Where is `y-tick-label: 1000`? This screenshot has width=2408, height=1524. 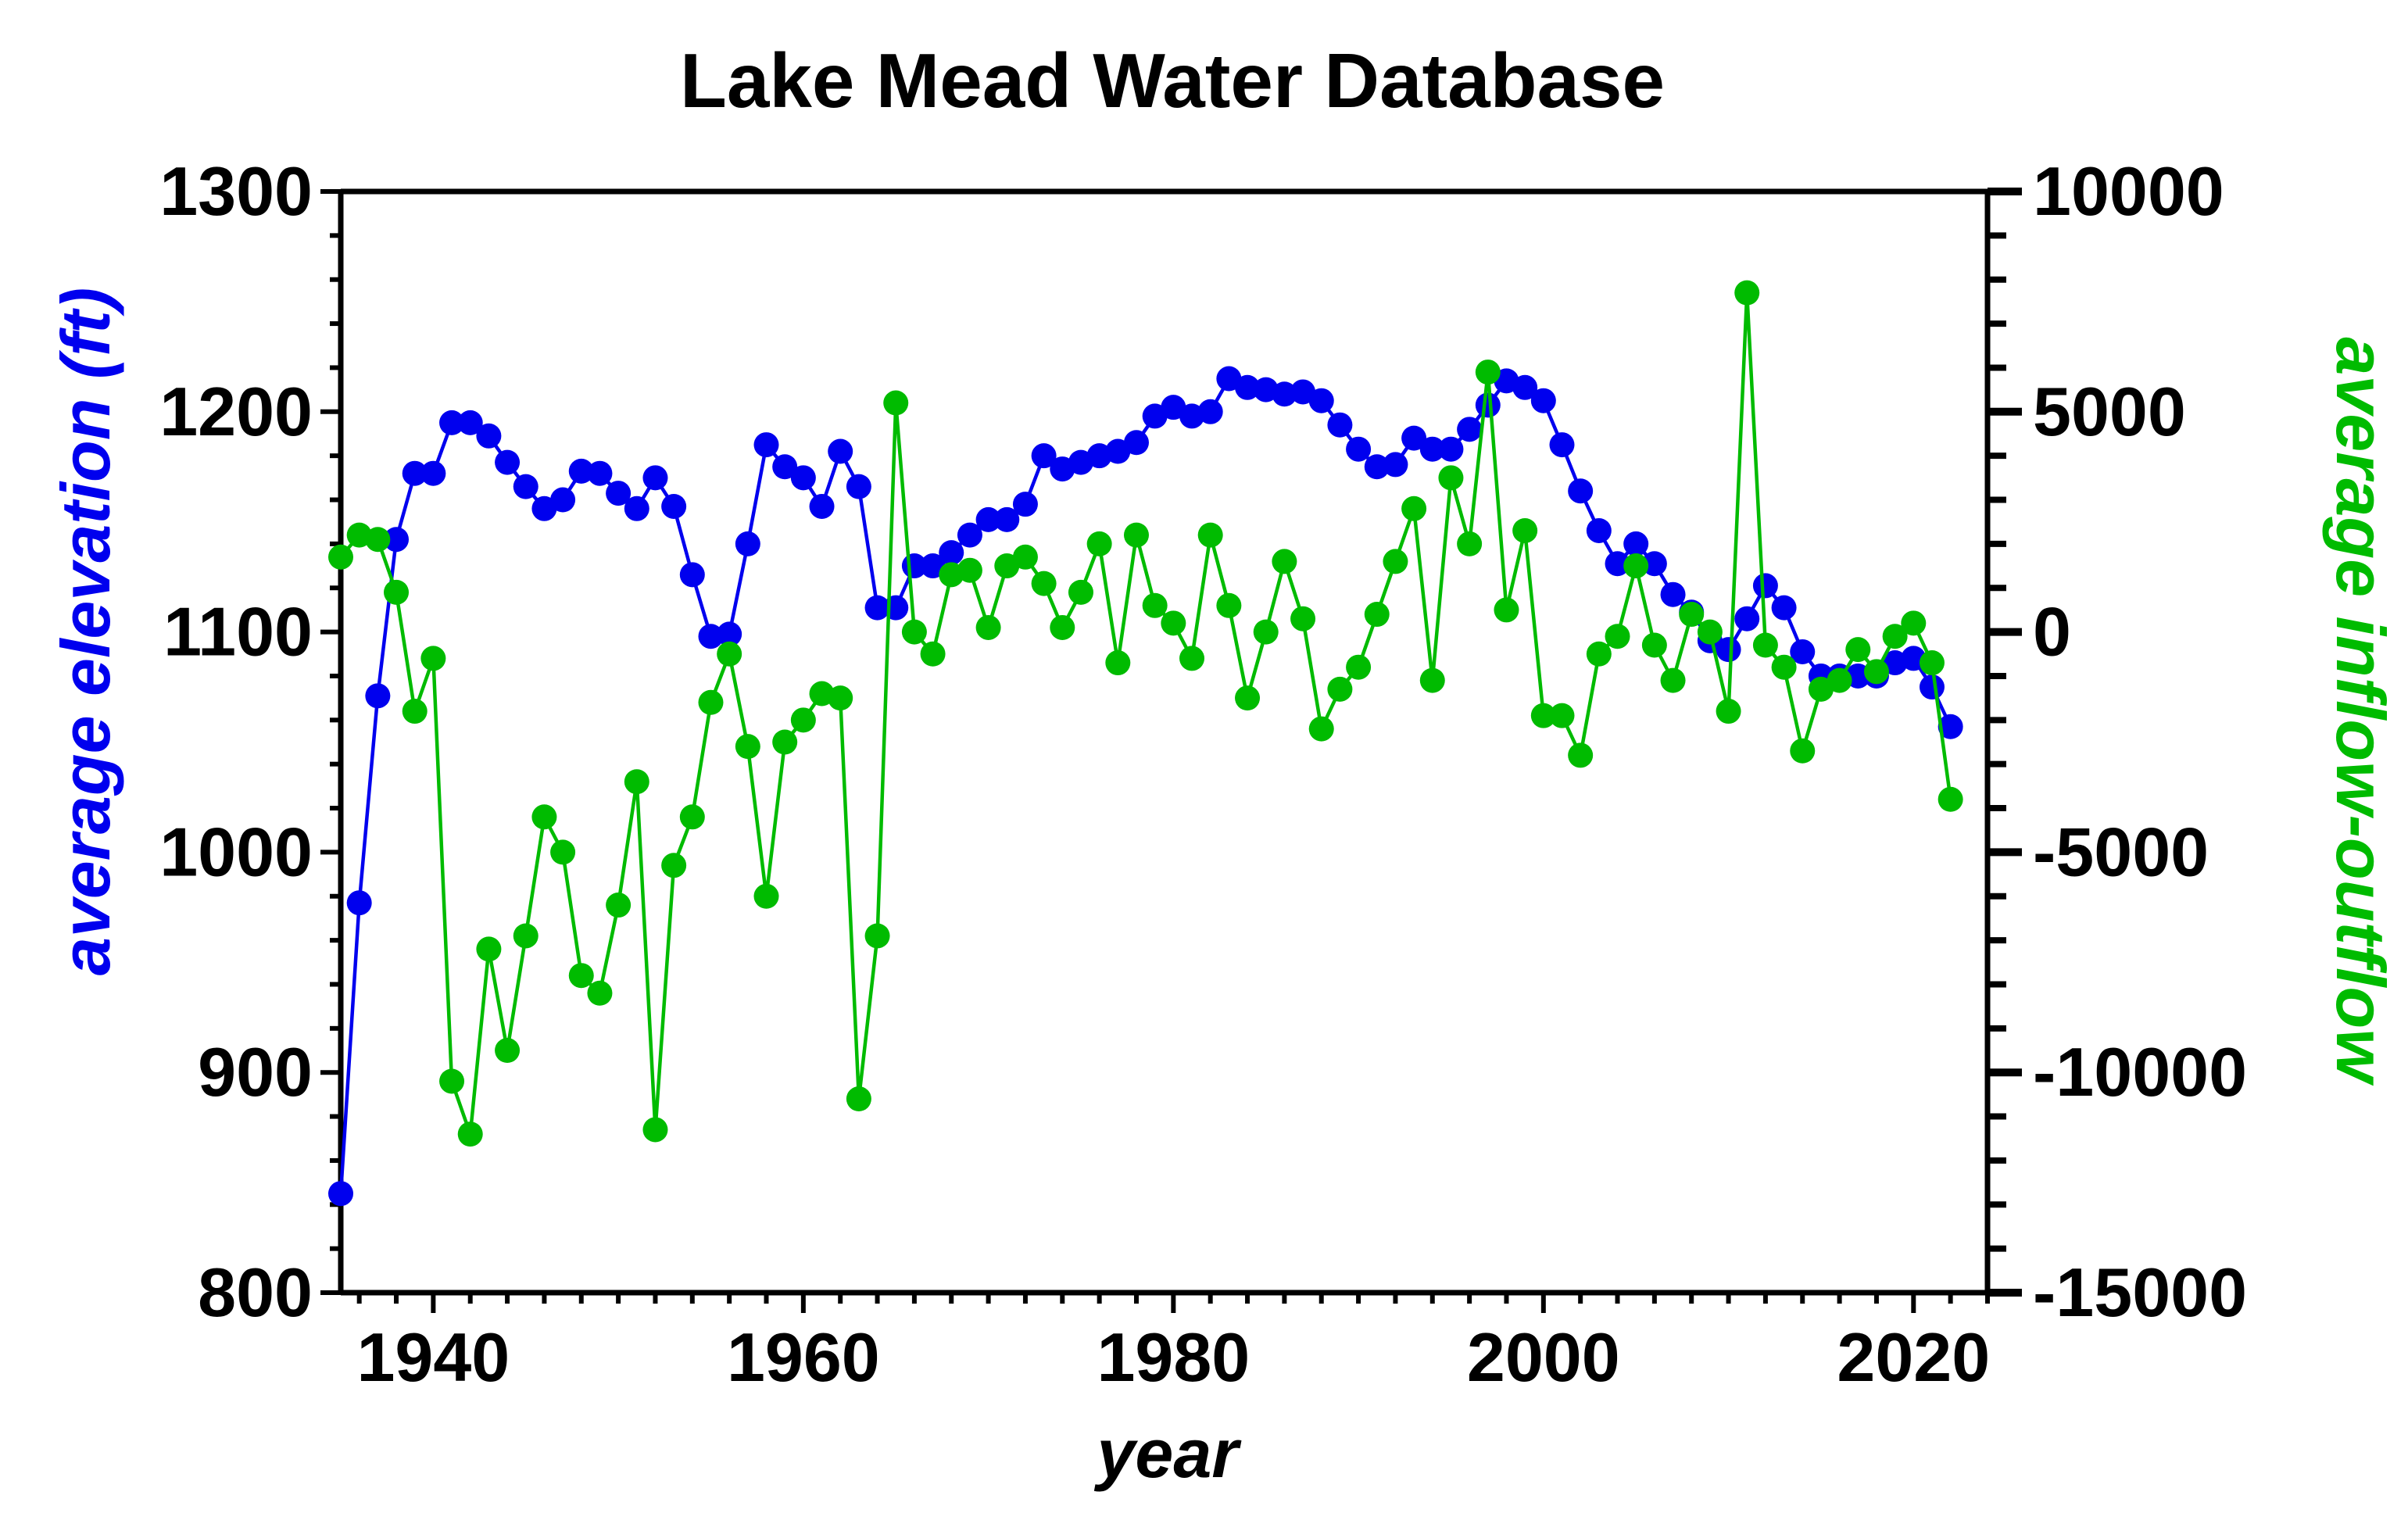 y-tick-label: 1000 is located at coordinates (236, 851).